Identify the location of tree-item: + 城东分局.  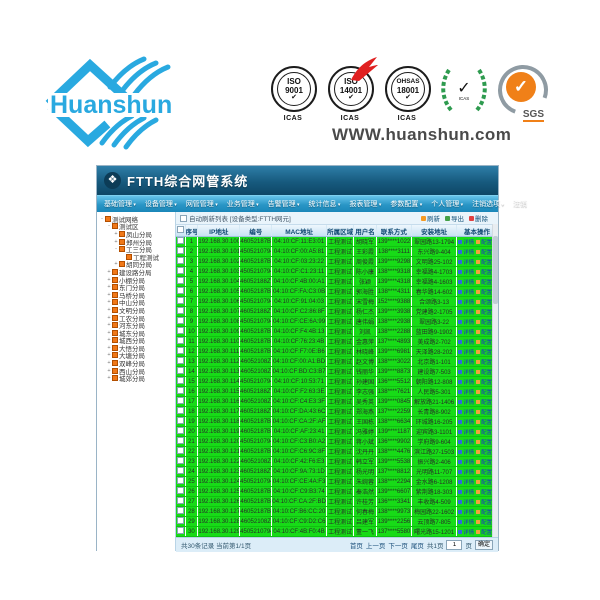
(137, 333).